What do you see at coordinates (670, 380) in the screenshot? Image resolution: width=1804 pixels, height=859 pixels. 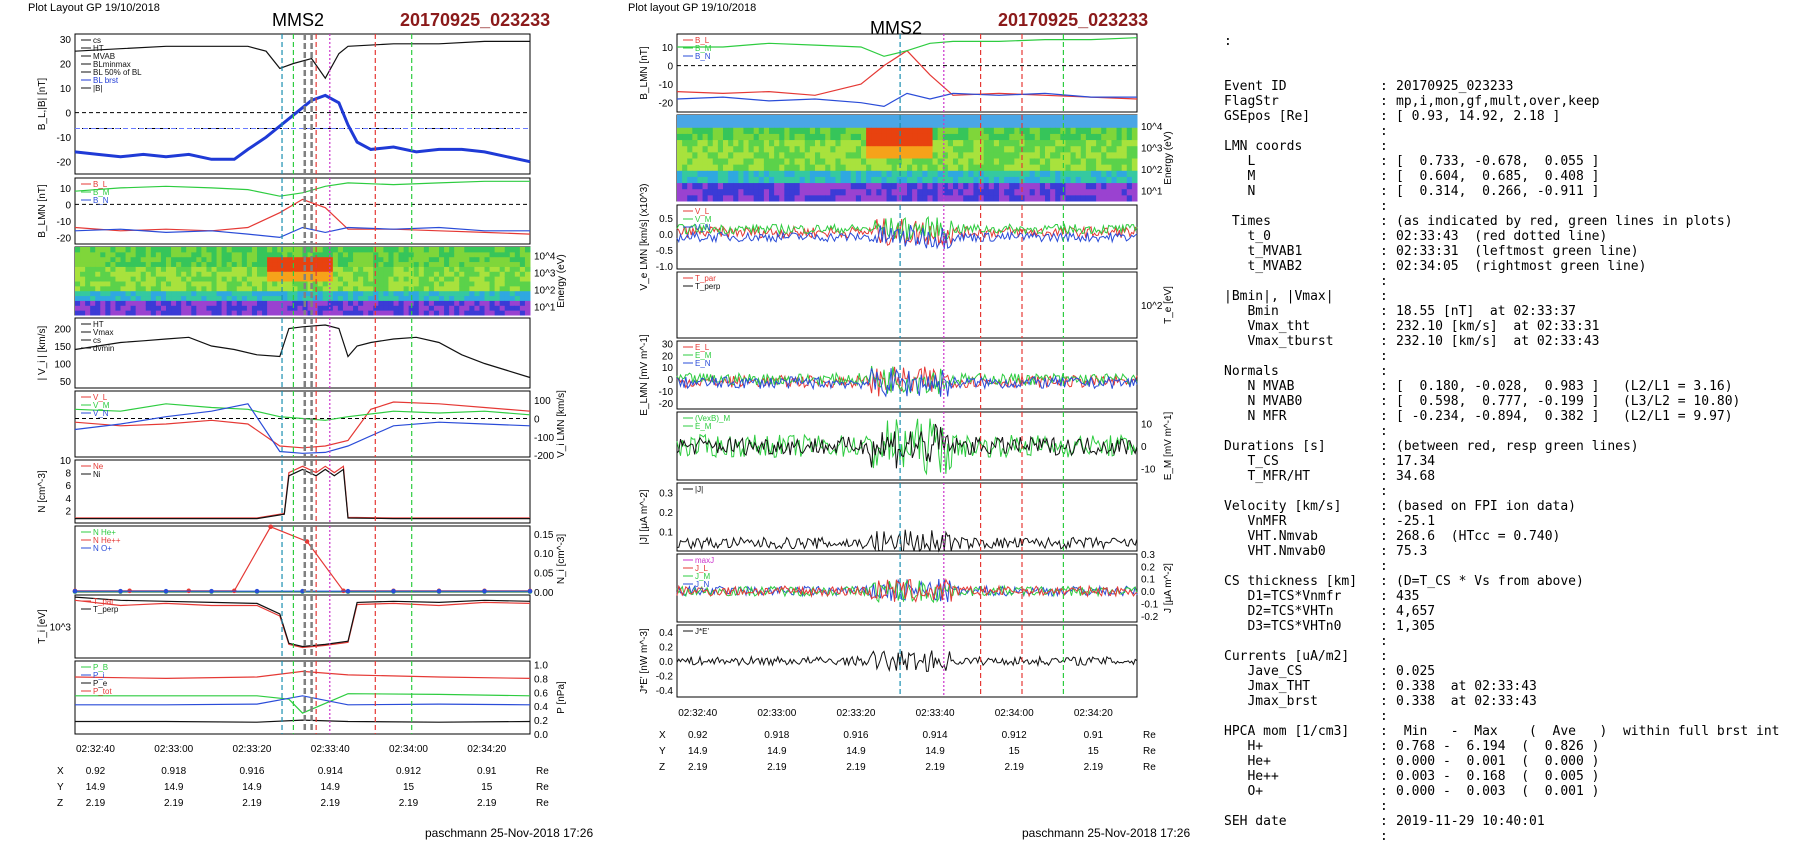 I see `y-tick-label: 0` at bounding box center [670, 380].